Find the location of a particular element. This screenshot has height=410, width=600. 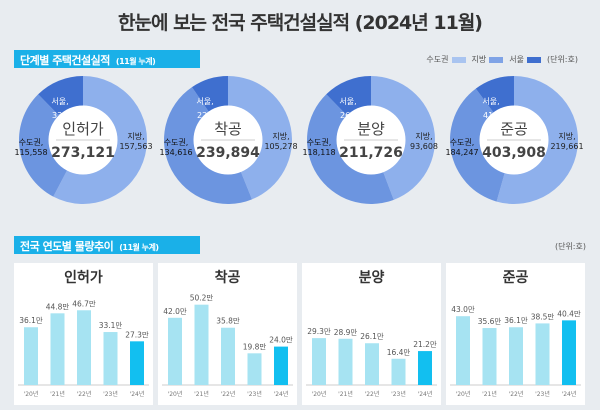

bar-value-label: 43.0만 is located at coordinates (463, 309).